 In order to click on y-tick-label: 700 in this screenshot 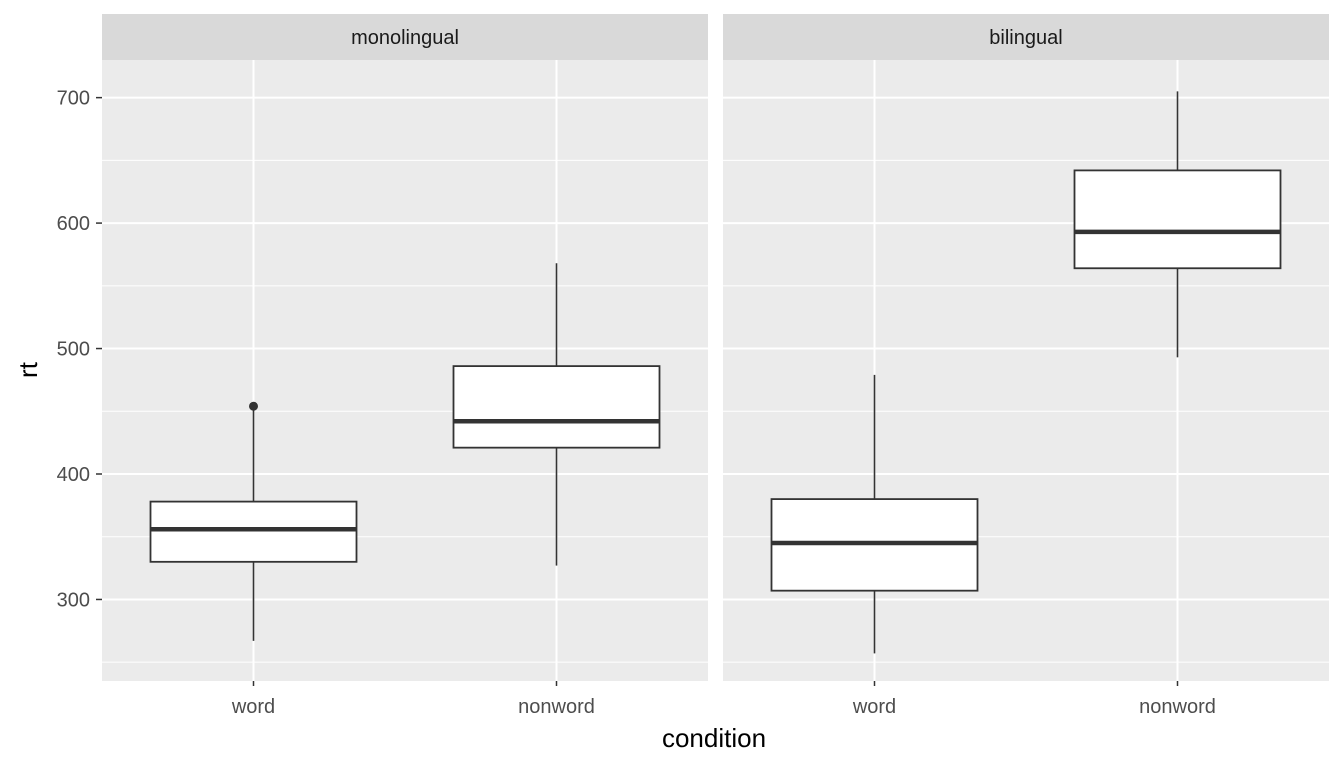, I will do `click(73, 99)`.